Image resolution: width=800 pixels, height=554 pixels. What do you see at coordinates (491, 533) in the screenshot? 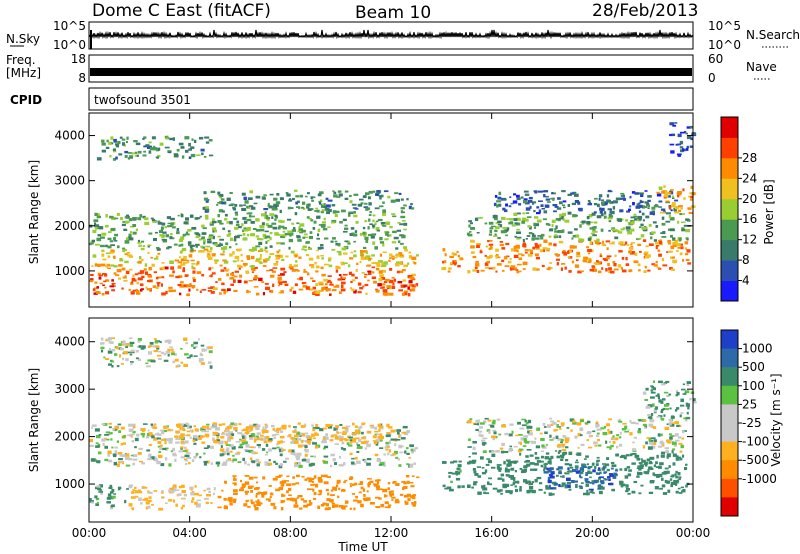
I see `time-tick-label: 16:00` at bounding box center [491, 533].